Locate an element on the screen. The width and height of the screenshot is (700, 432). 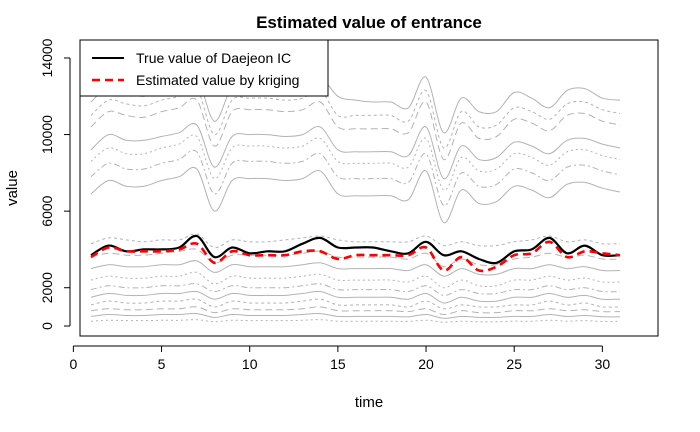
y-axis-title: value is located at coordinates (12, 188).